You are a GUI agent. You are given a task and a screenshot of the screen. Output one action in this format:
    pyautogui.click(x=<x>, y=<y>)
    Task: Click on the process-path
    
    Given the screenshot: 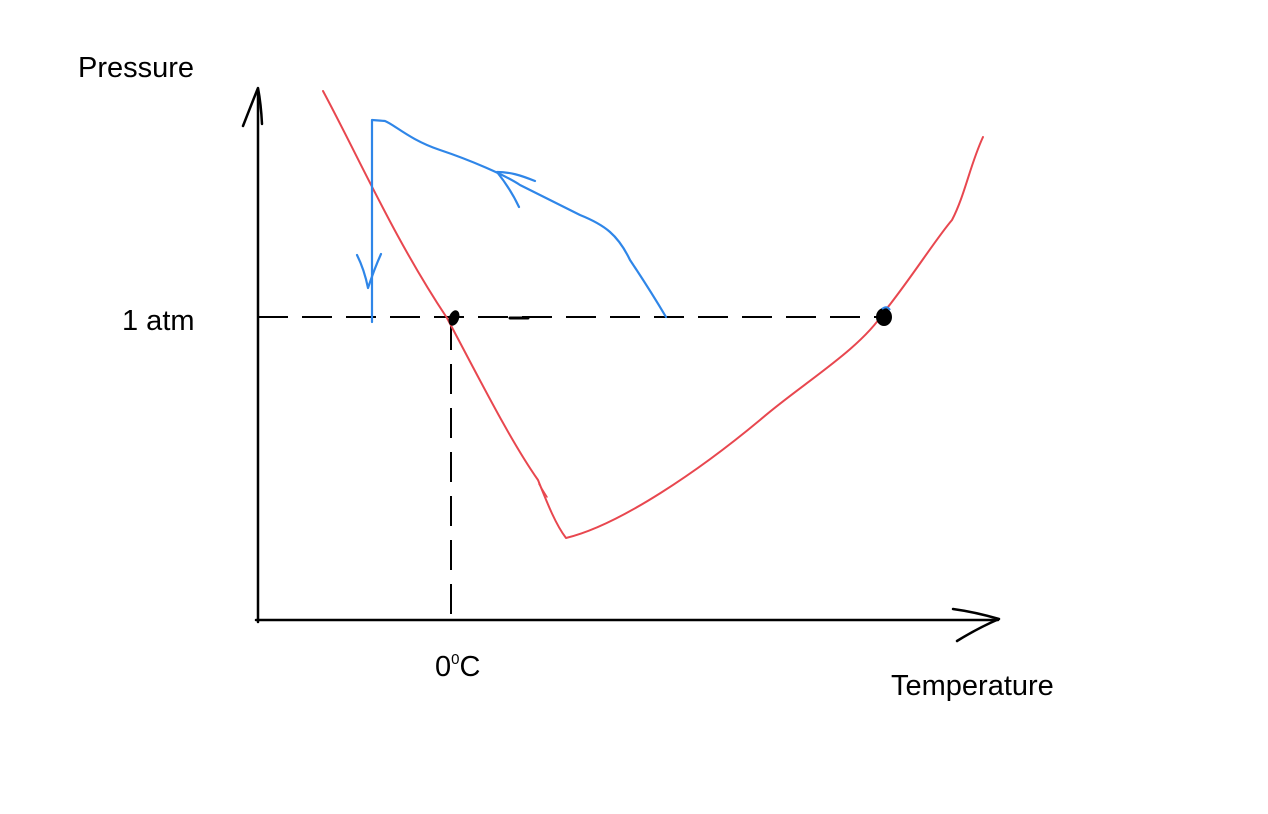 What is the action you would take?
    pyautogui.click(x=511, y=221)
    